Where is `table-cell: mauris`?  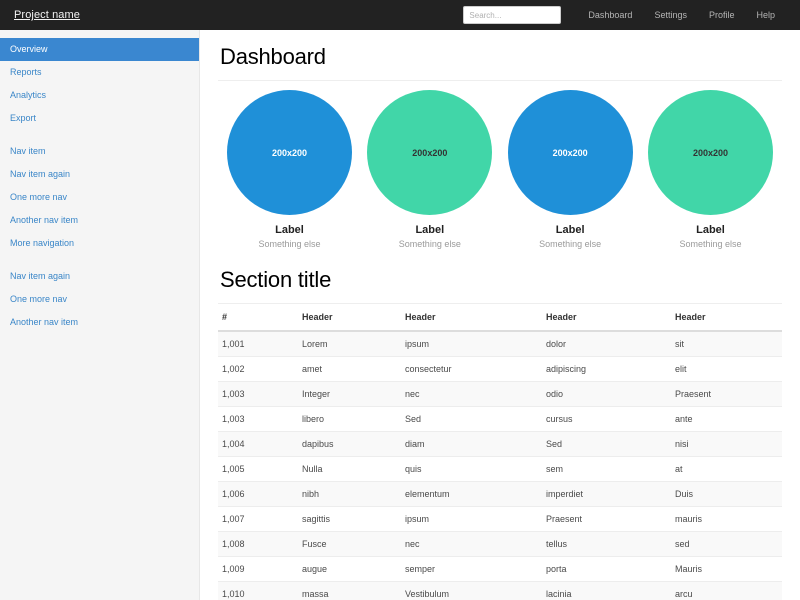
table-cell: mauris is located at coordinates (726, 519).